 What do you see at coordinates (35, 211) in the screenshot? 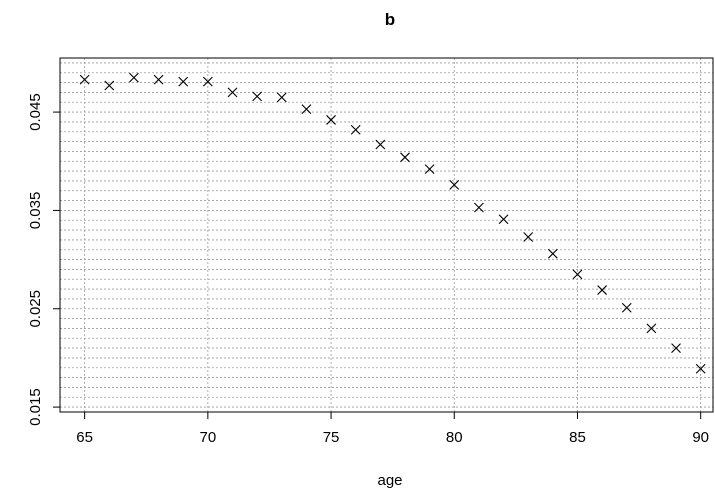
I see `y-tick-label: 0.035` at bounding box center [35, 211].